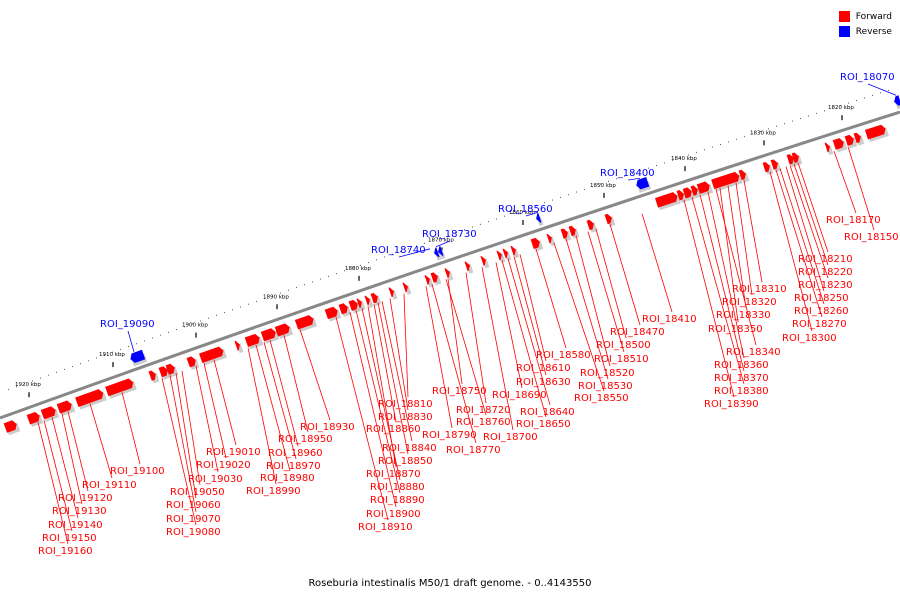 The width and height of the screenshot is (900, 600). Describe the element at coordinates (669, 319) in the screenshot. I see `gene-label: ROI_18410` at that location.